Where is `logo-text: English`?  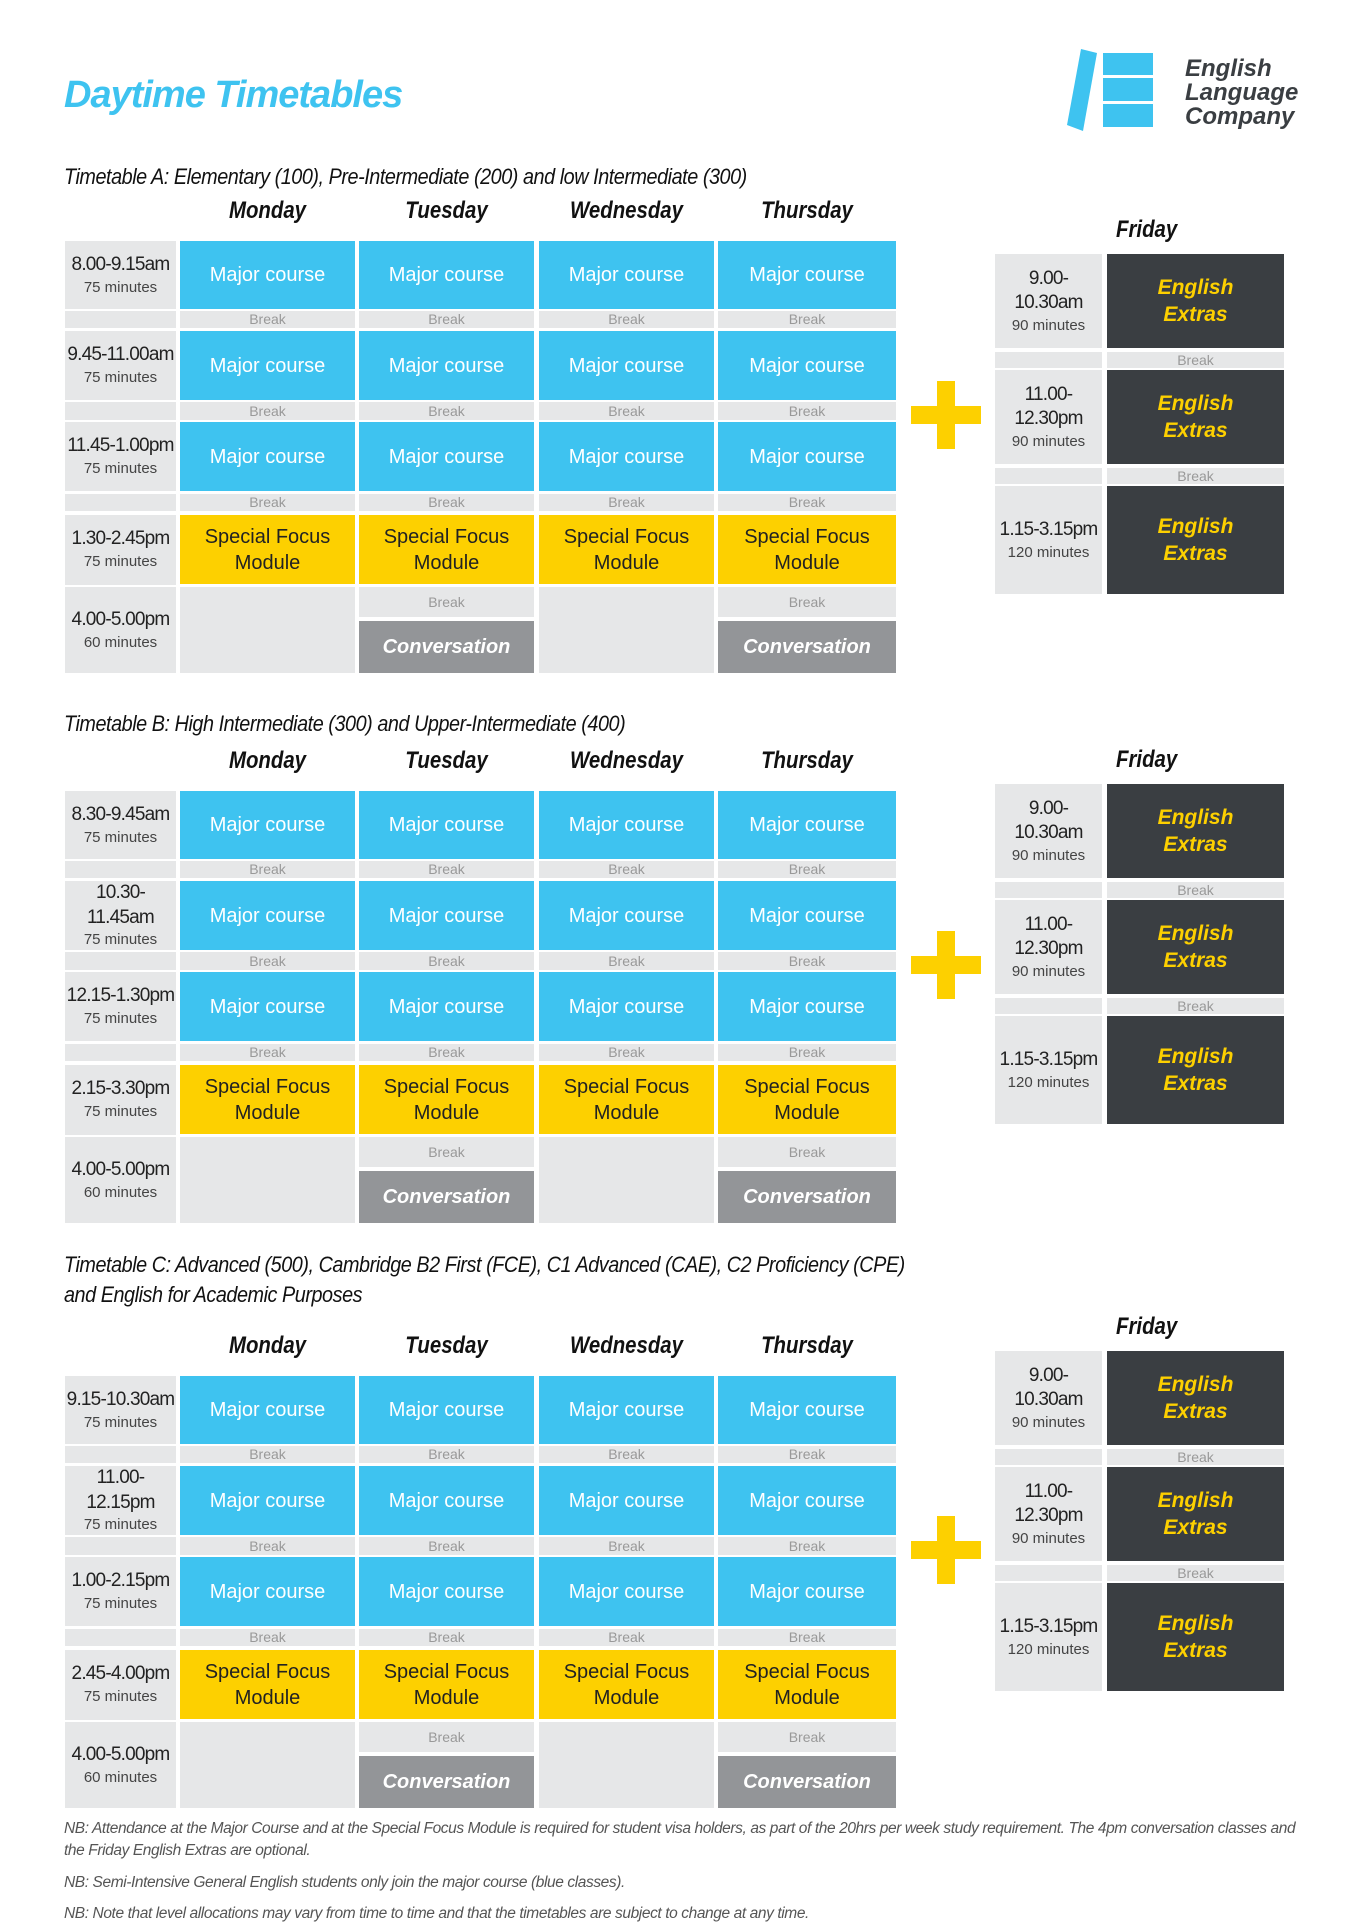
logo-text: English is located at coordinates (1228, 68).